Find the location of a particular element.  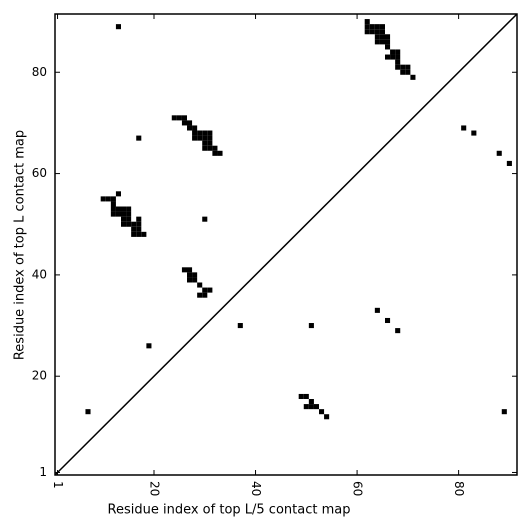

y-tick-label: 80 is located at coordinates (39, 72).